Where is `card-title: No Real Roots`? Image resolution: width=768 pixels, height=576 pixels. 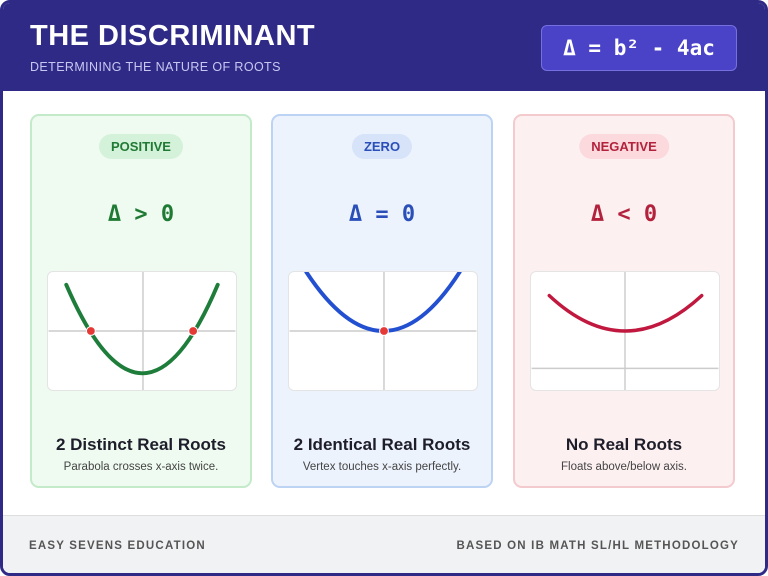 card-title: No Real Roots is located at coordinates (624, 444).